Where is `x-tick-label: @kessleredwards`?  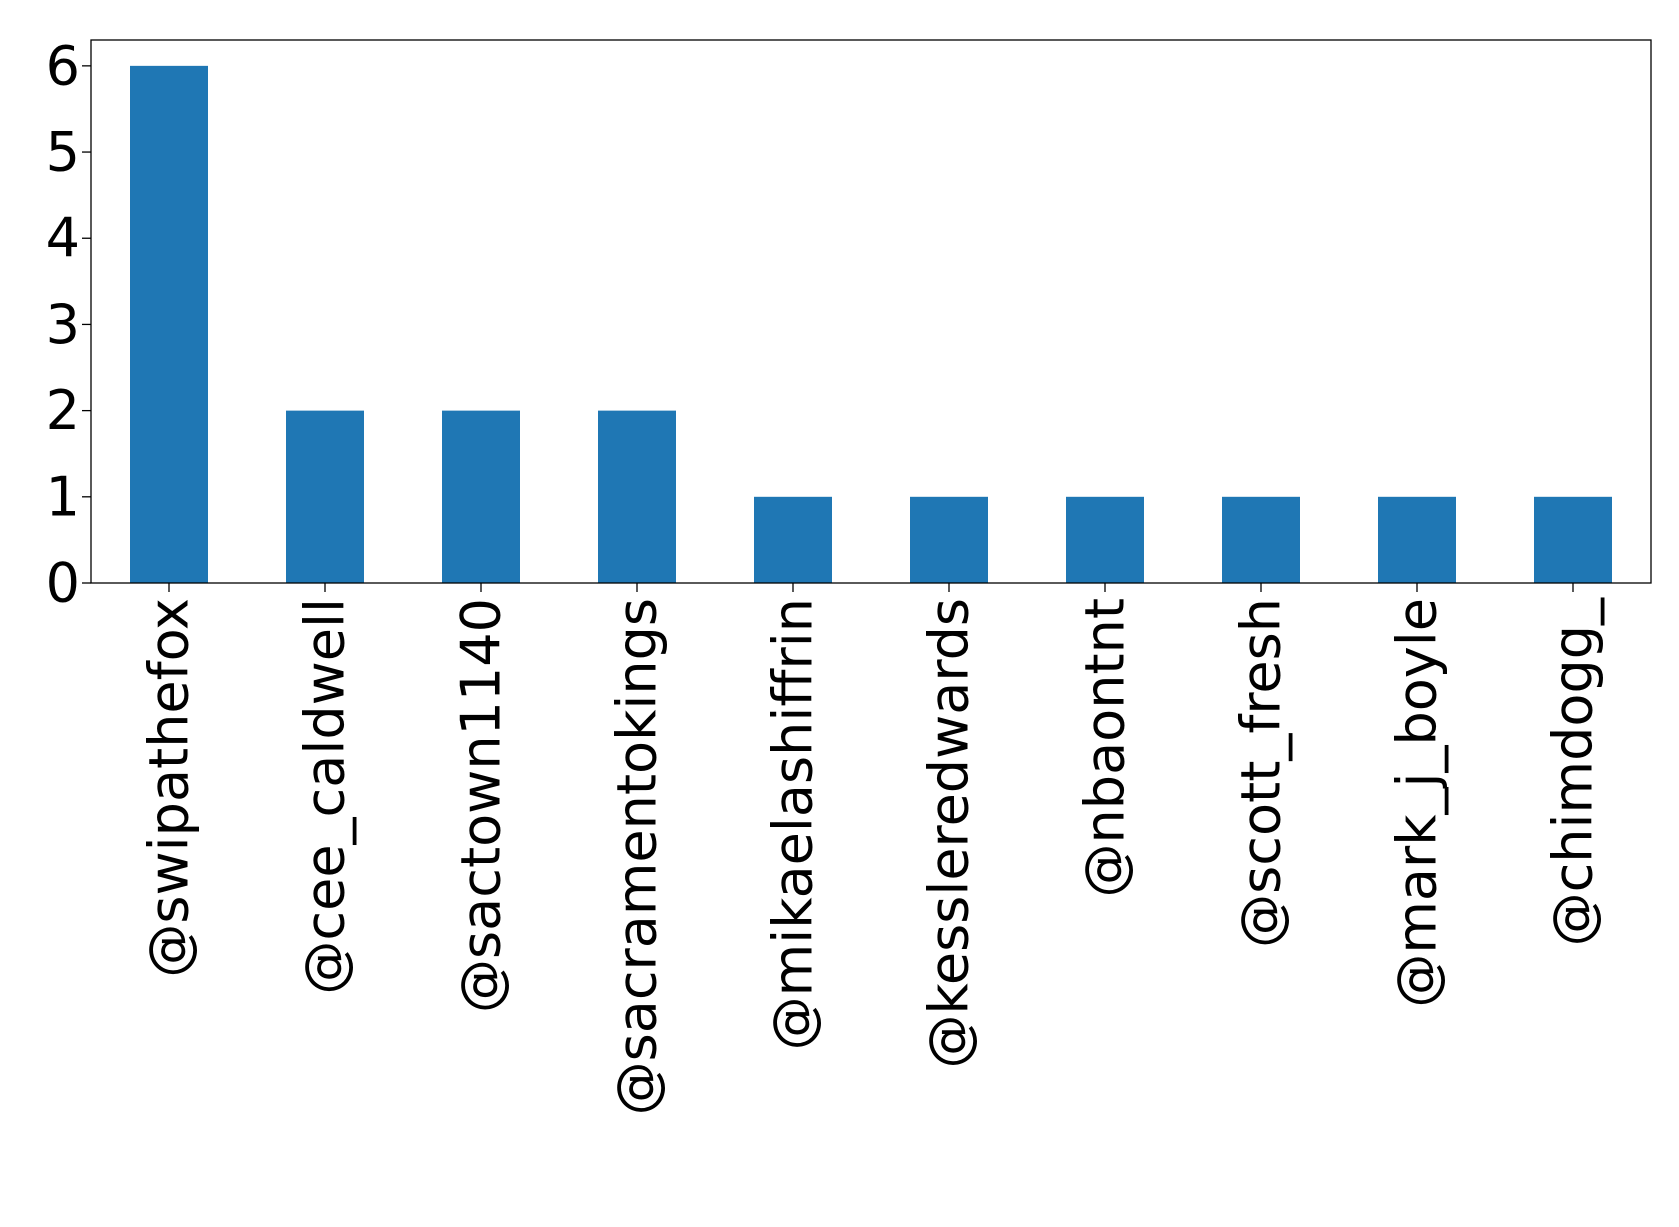 x-tick-label: @kessleredwards is located at coordinates (949, 833).